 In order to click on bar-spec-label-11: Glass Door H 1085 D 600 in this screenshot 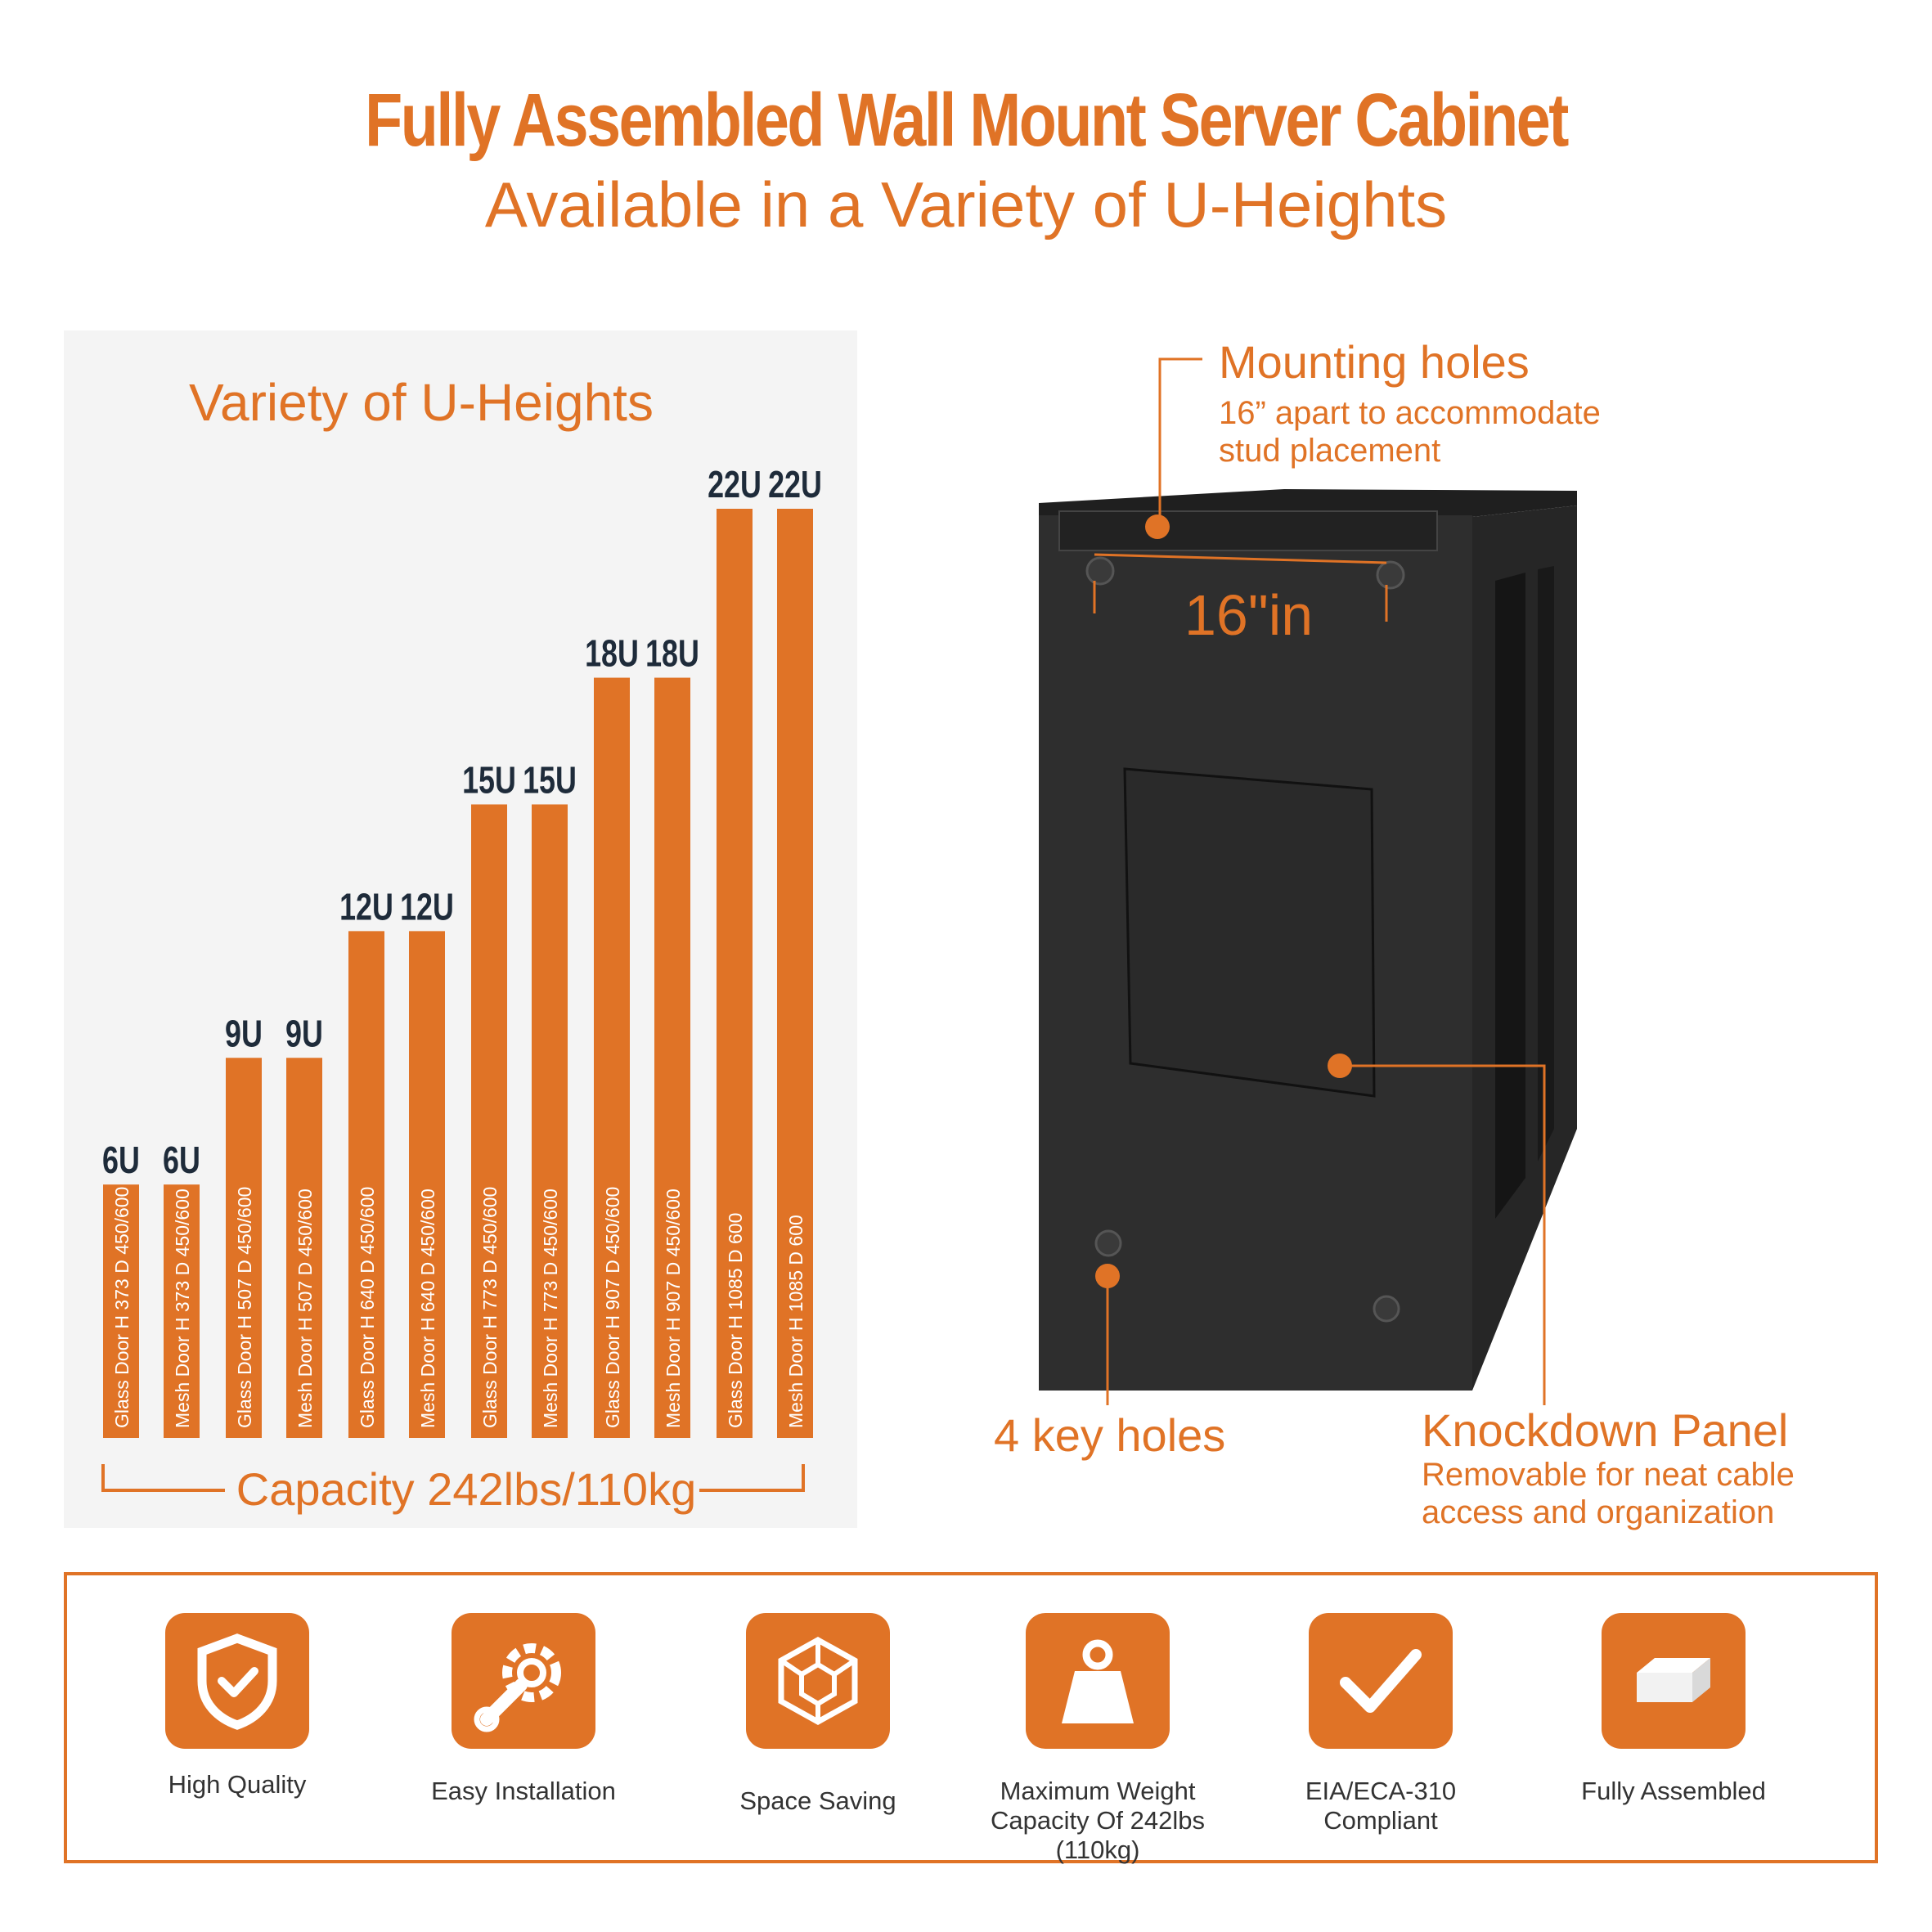, I will do `click(736, 1321)`.